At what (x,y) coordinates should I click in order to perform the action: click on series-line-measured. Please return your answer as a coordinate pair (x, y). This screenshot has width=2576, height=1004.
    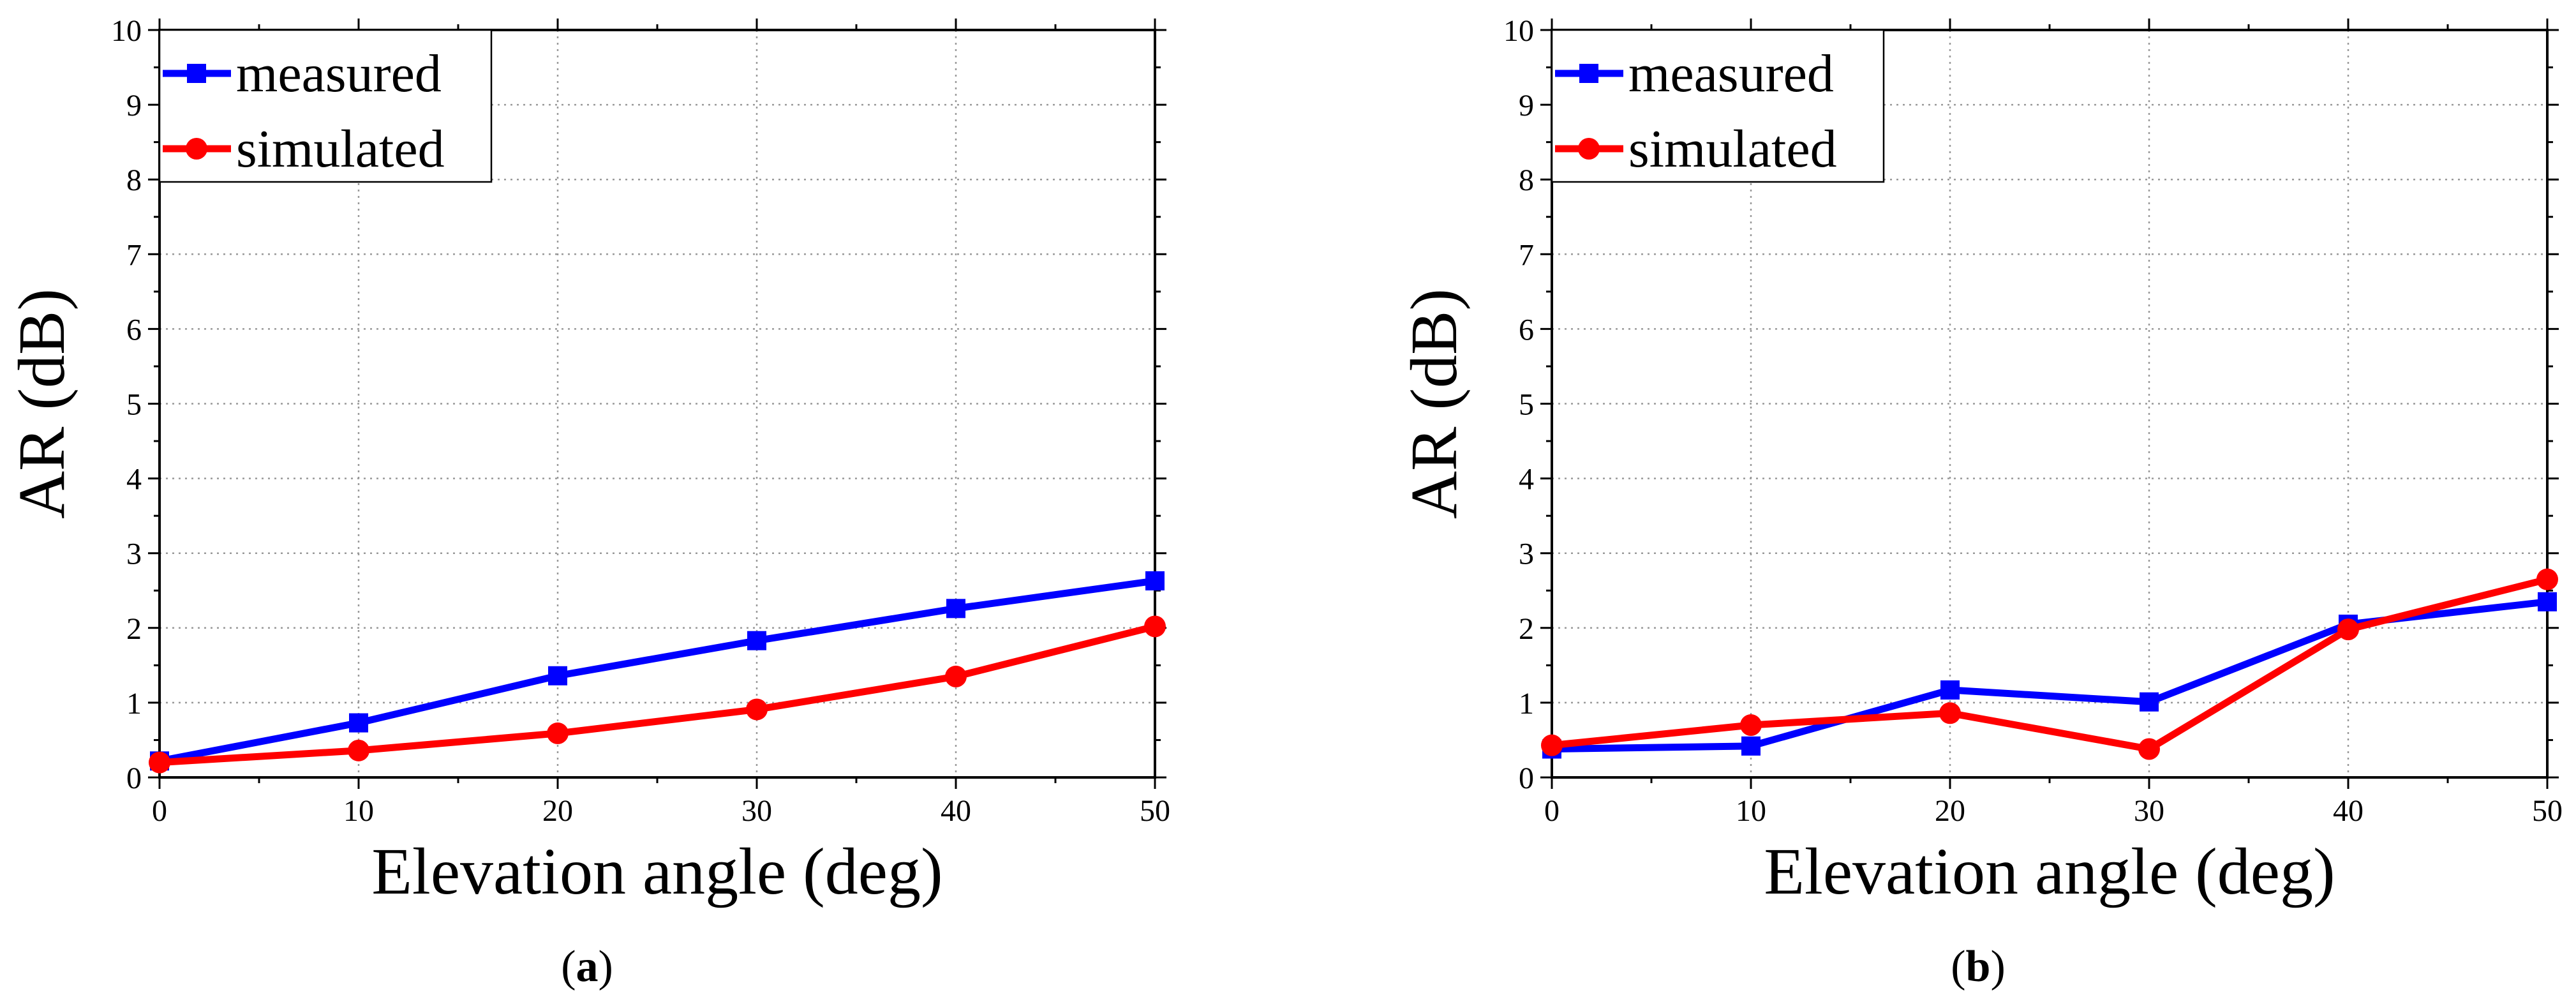
    Looking at the image, I should click on (657, 671).